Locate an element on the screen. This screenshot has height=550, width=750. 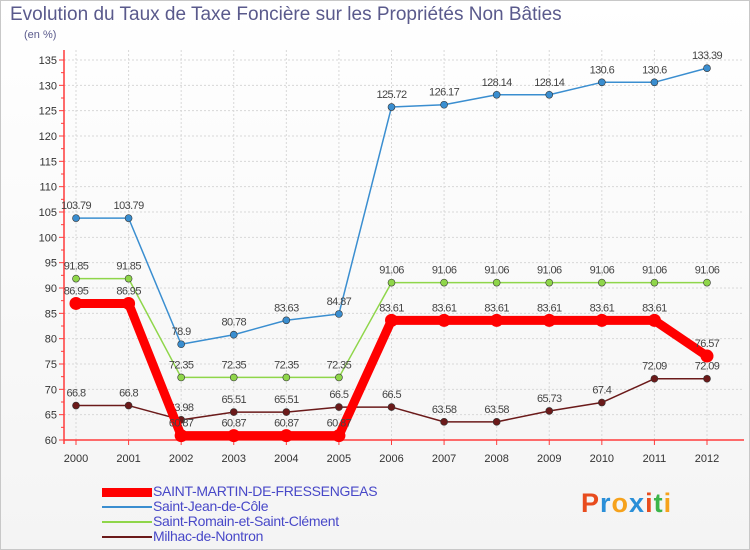
data-label-saint-romain-et-saint-cl-ment-2002: 72.35 is located at coordinates (181, 365).